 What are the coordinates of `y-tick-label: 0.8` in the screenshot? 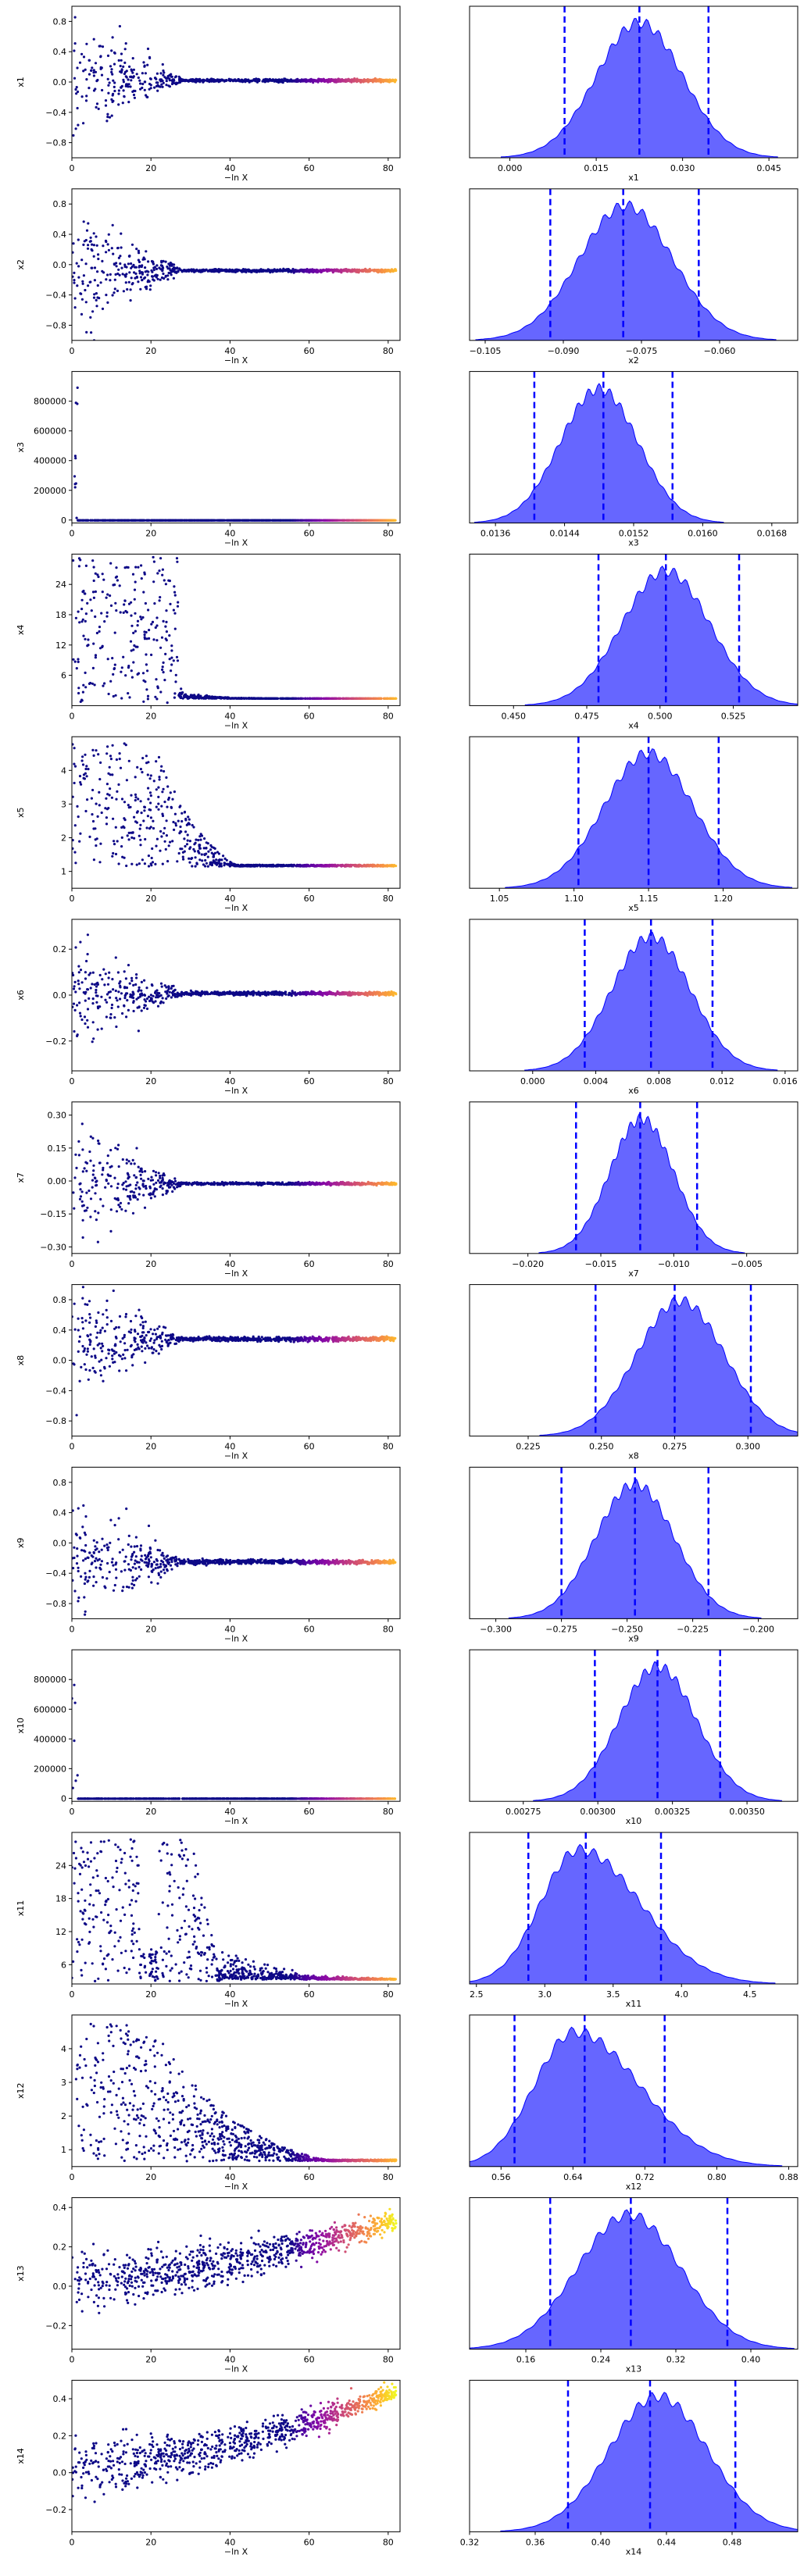 It's located at (60, 204).